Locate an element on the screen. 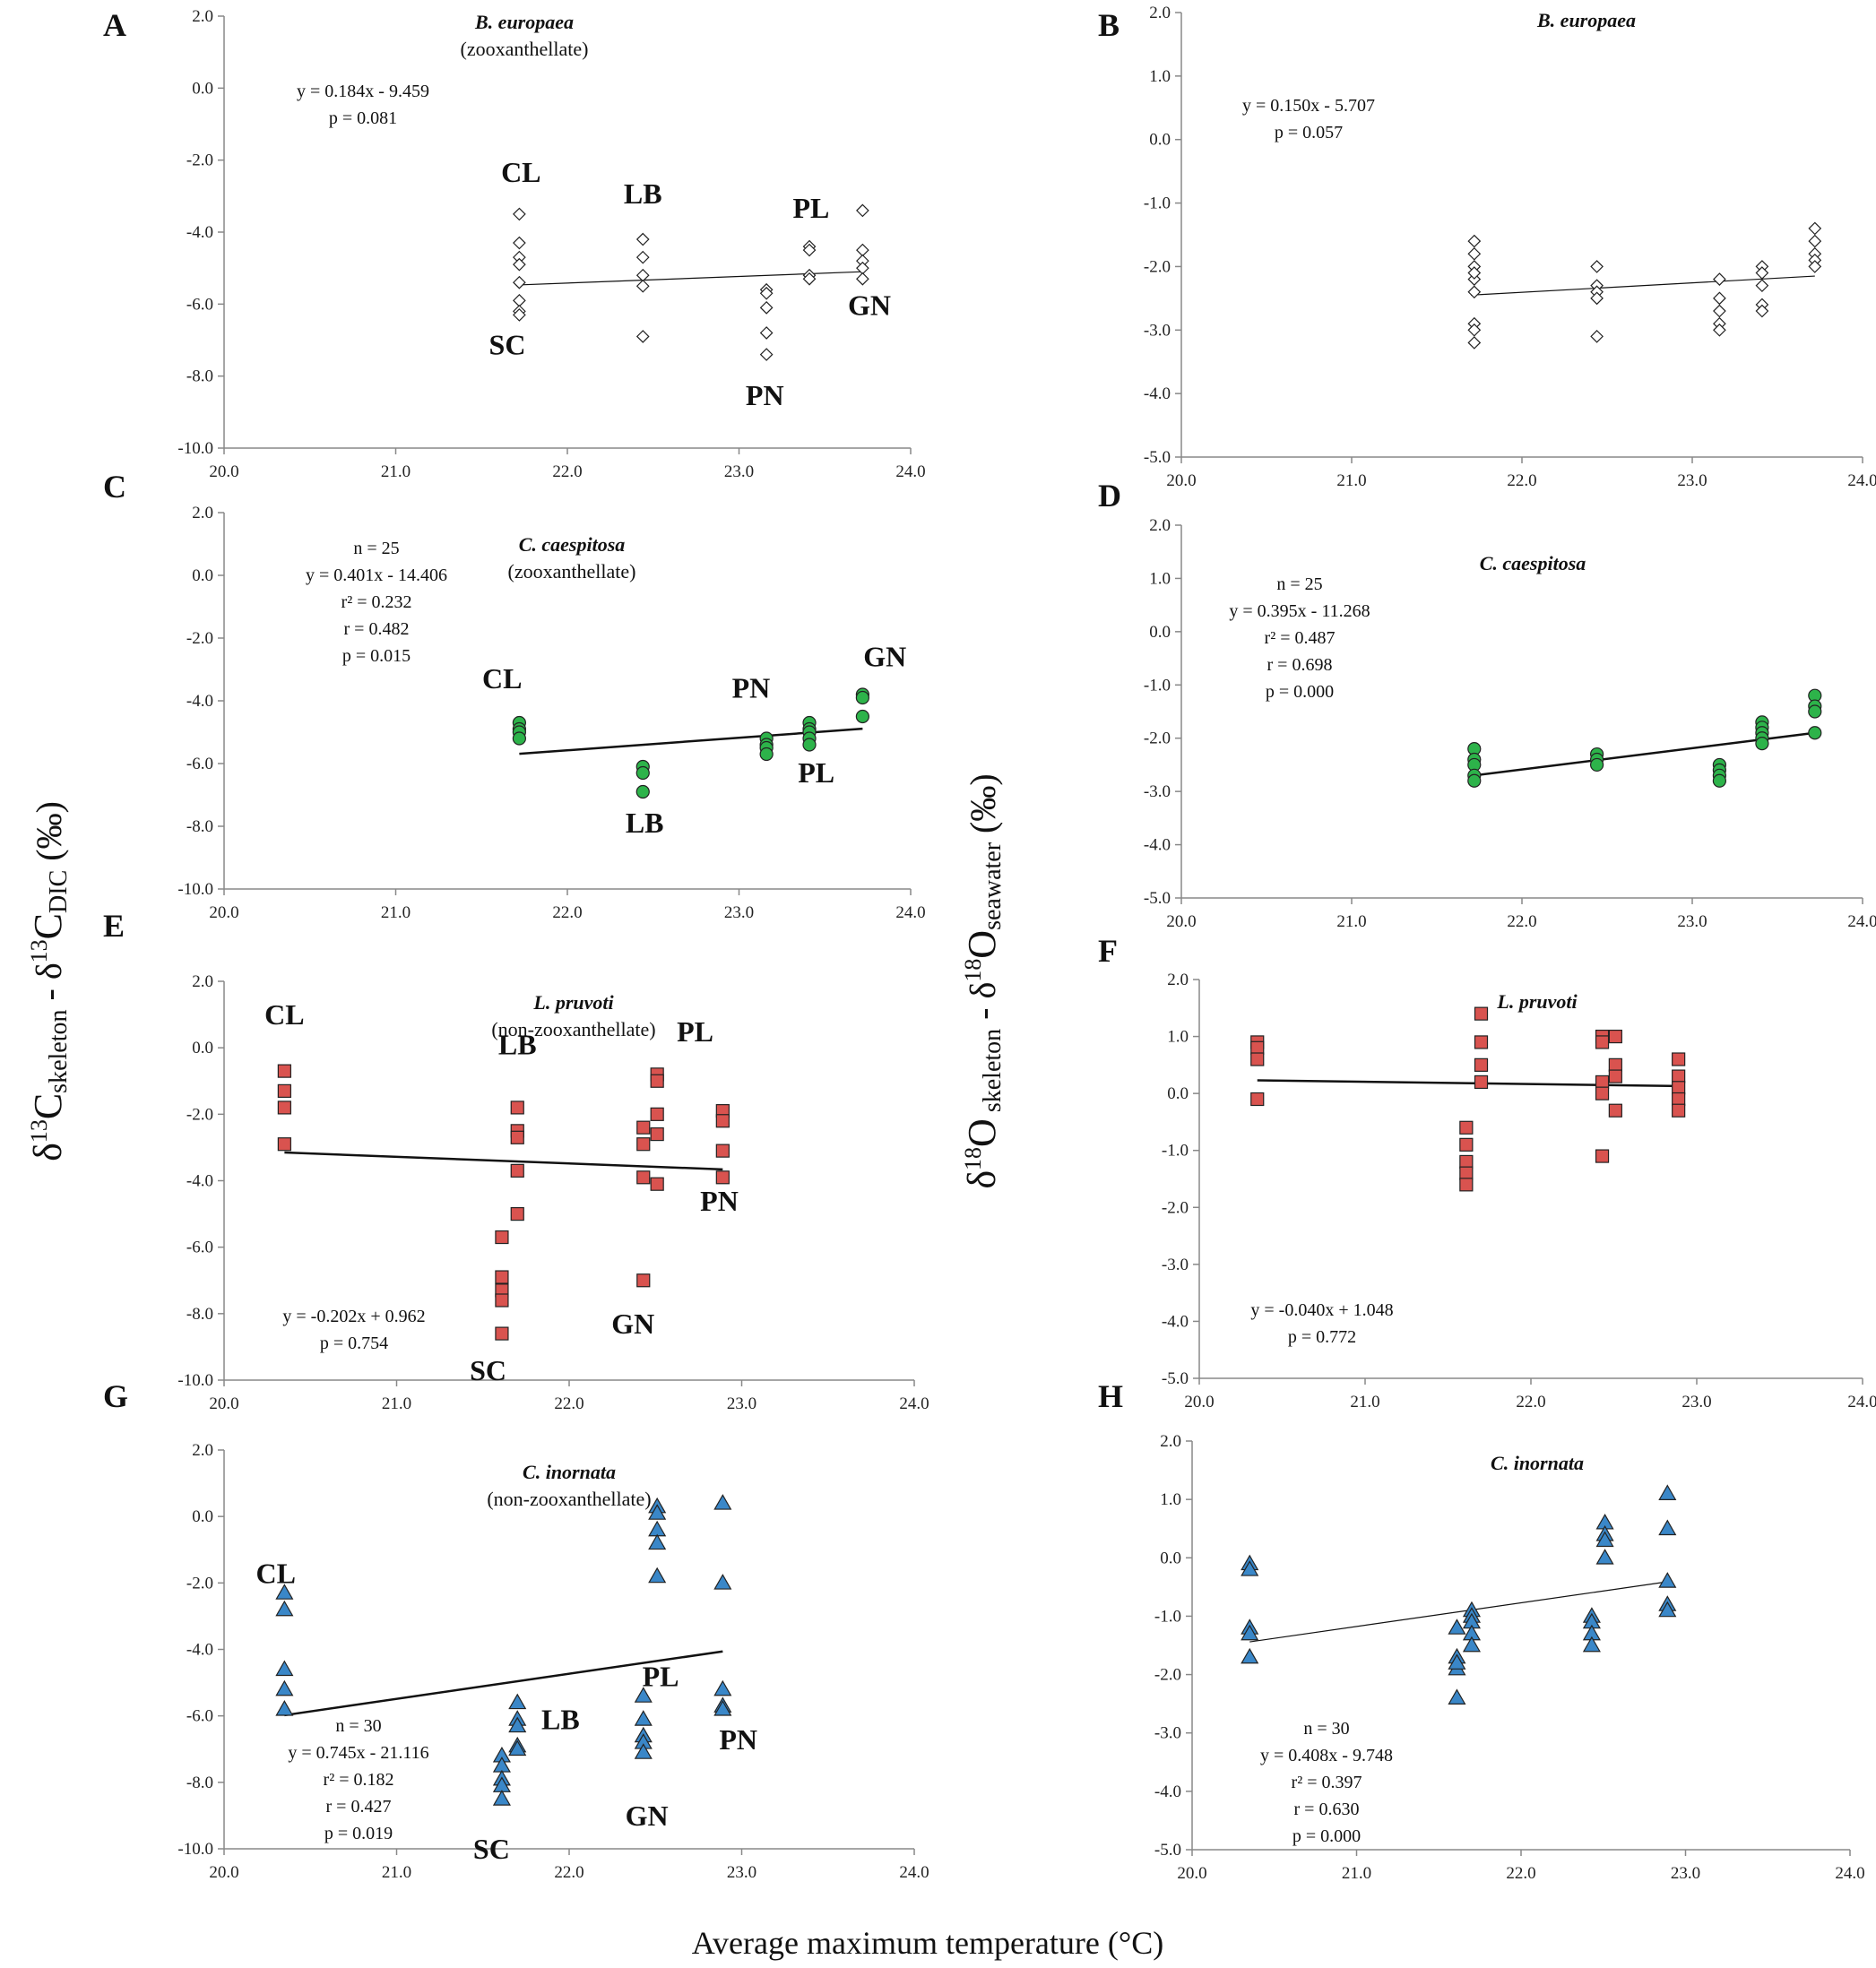  panel-letter: E is located at coordinates (114, 926).